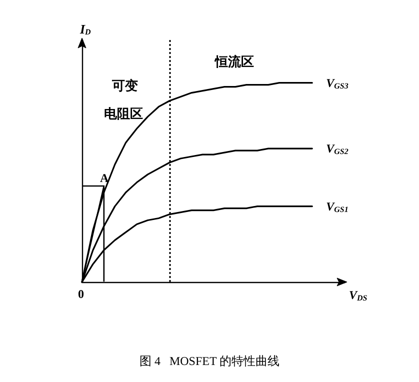 The image size is (419, 382). Describe the element at coordinates (85, 29) in the screenshot. I see `y-axis-title: ID` at that location.